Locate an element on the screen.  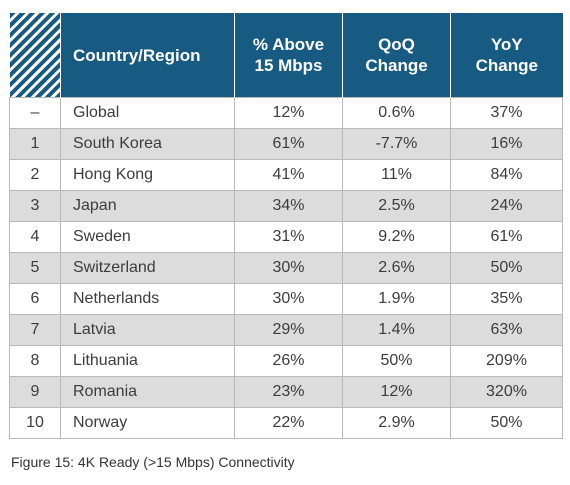
country-cell: South Korea is located at coordinates (147, 144).